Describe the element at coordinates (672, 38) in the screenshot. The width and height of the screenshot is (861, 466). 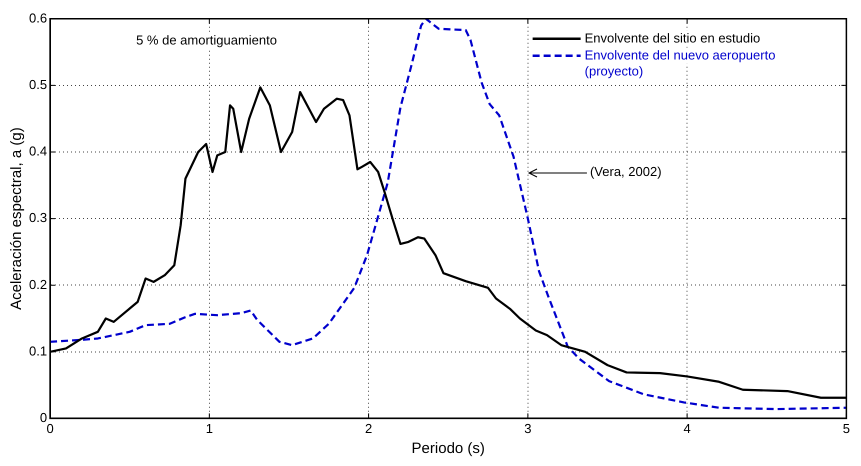
I see `legend-label: Envolvente del sitio en estudio` at that location.